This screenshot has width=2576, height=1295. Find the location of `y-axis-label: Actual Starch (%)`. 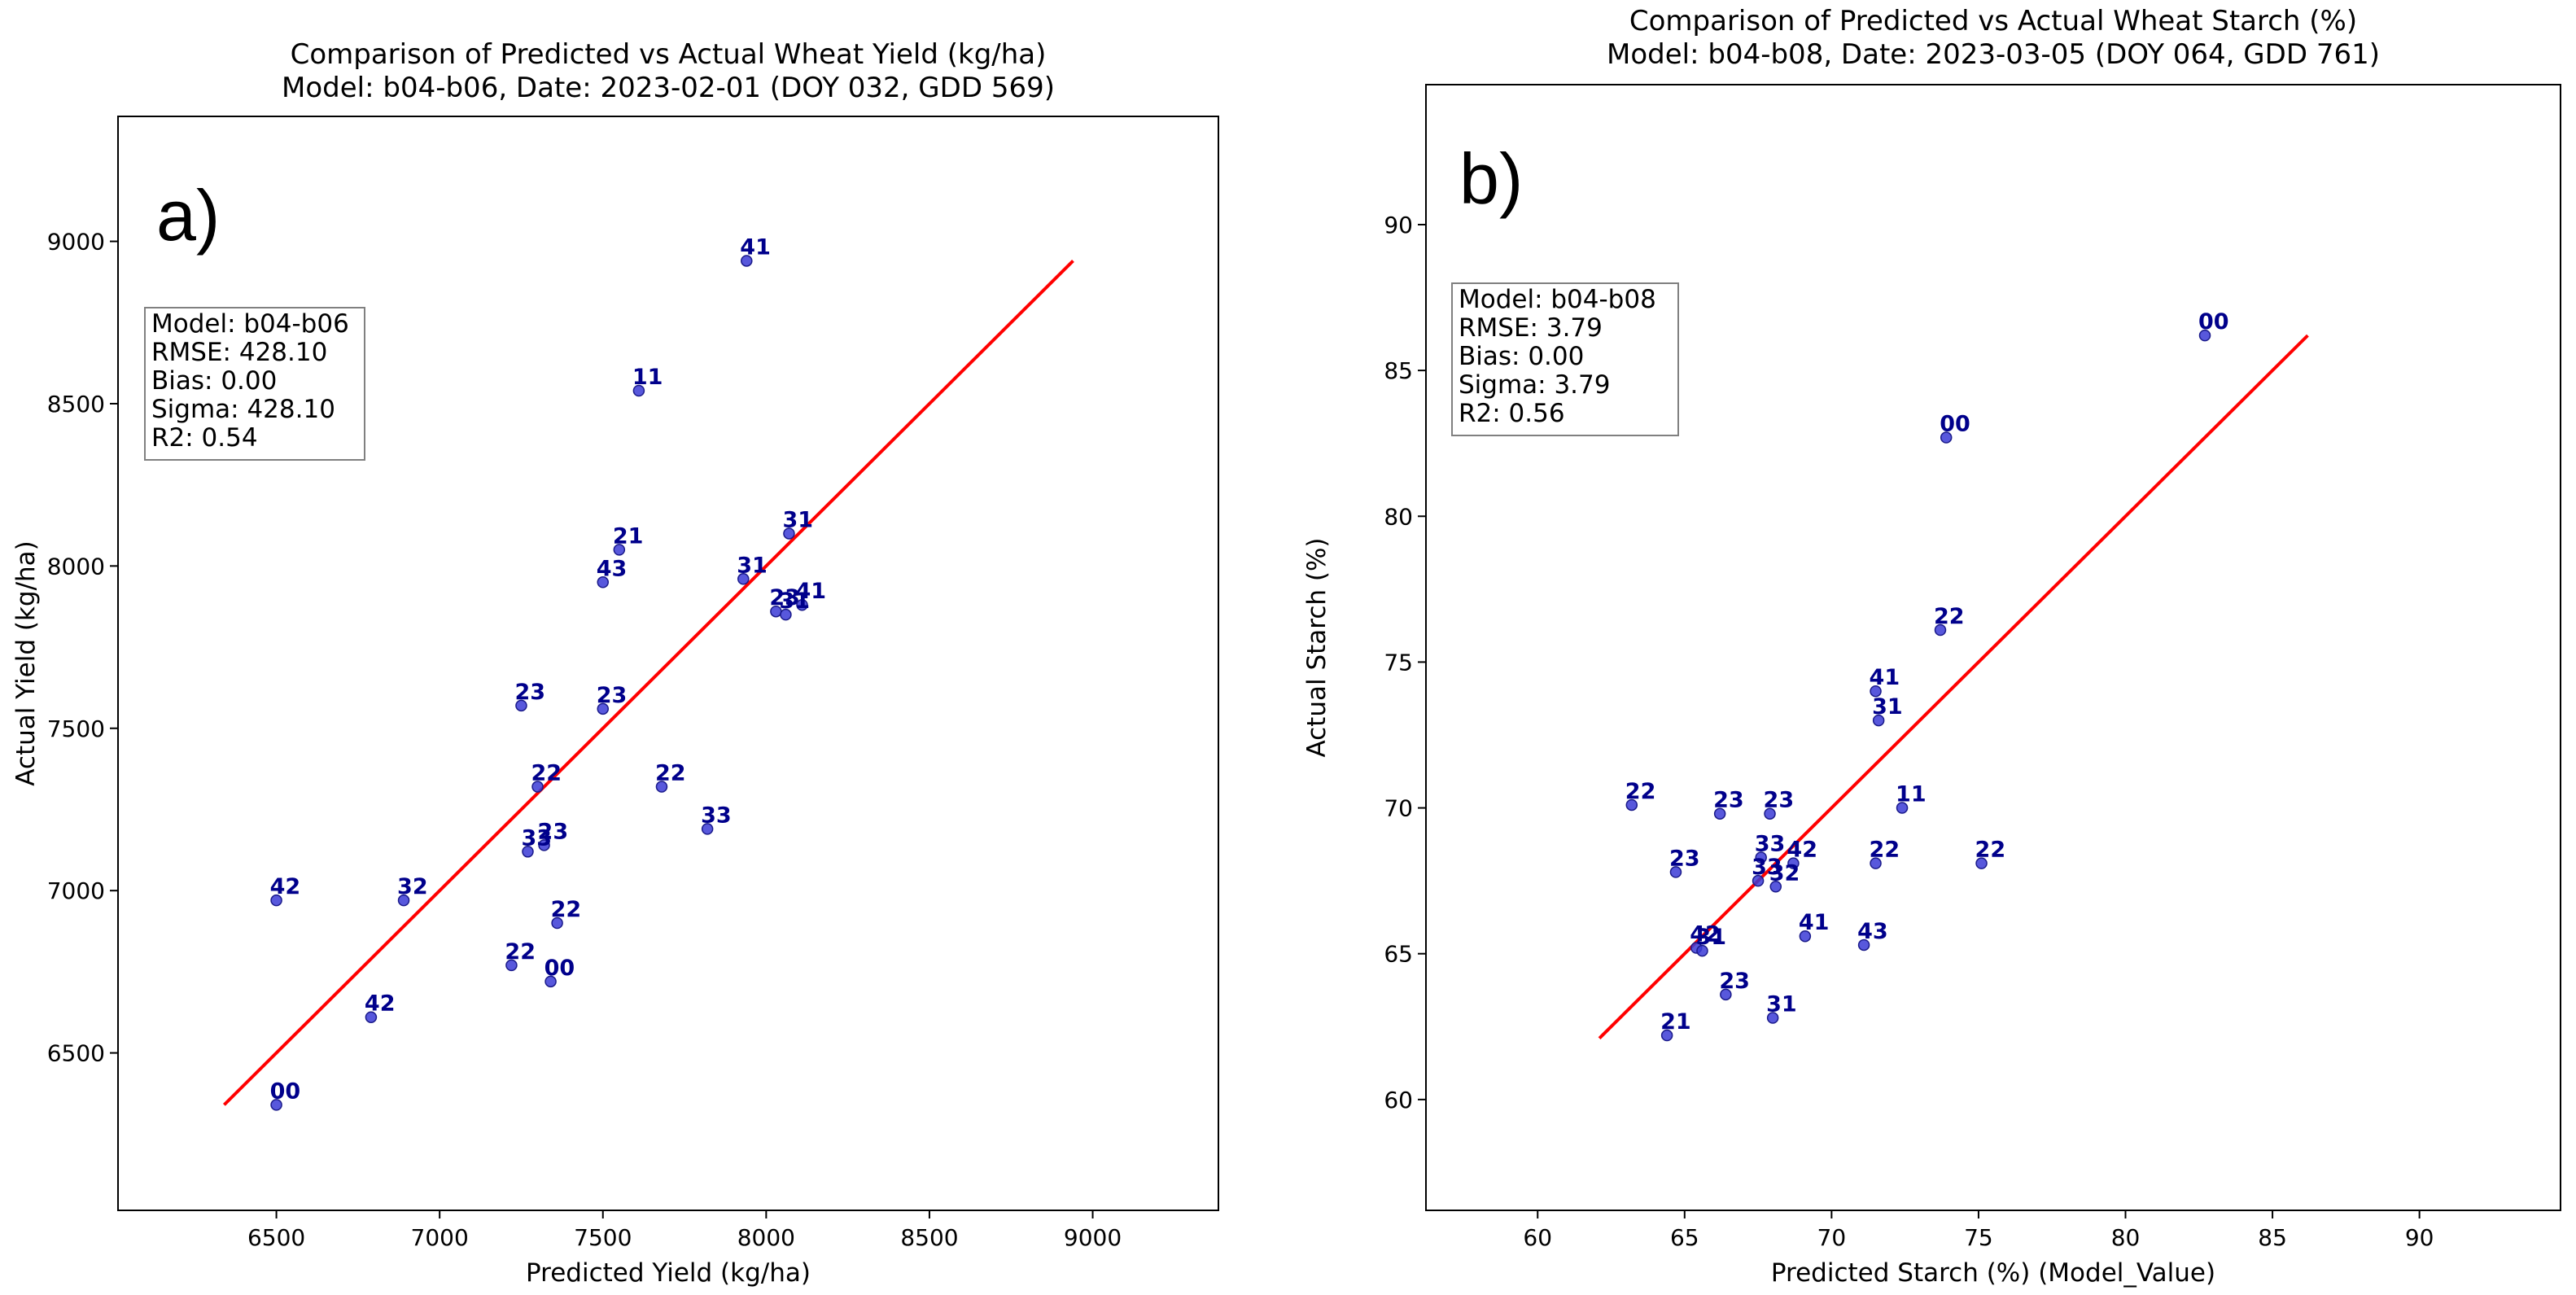

y-axis-label: Actual Starch (%) is located at coordinates (1317, 647).